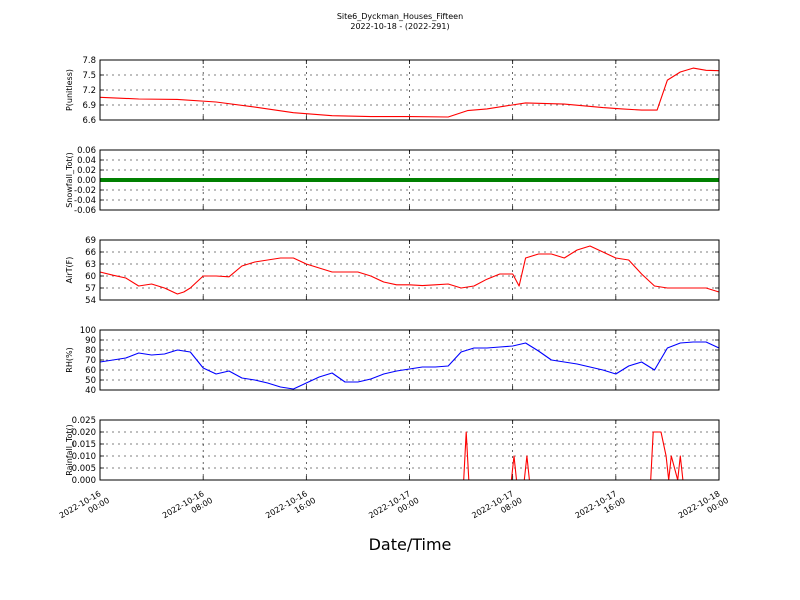 This screenshot has width=800, height=600. I want to click on y-tick-label: 100, so click(88, 331).